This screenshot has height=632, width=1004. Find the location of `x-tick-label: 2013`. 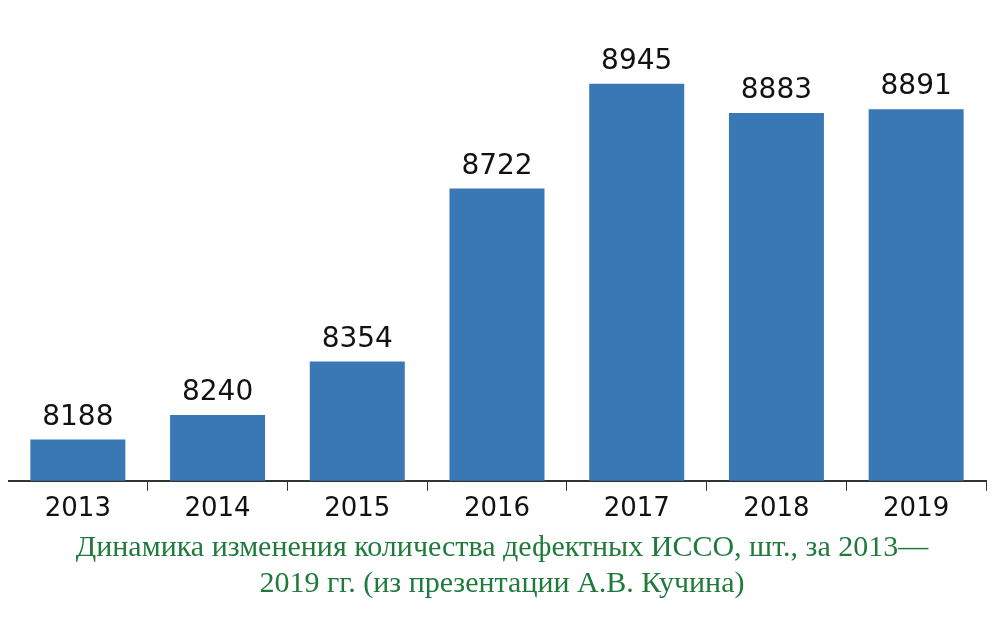

x-tick-label: 2013 is located at coordinates (77, 507).